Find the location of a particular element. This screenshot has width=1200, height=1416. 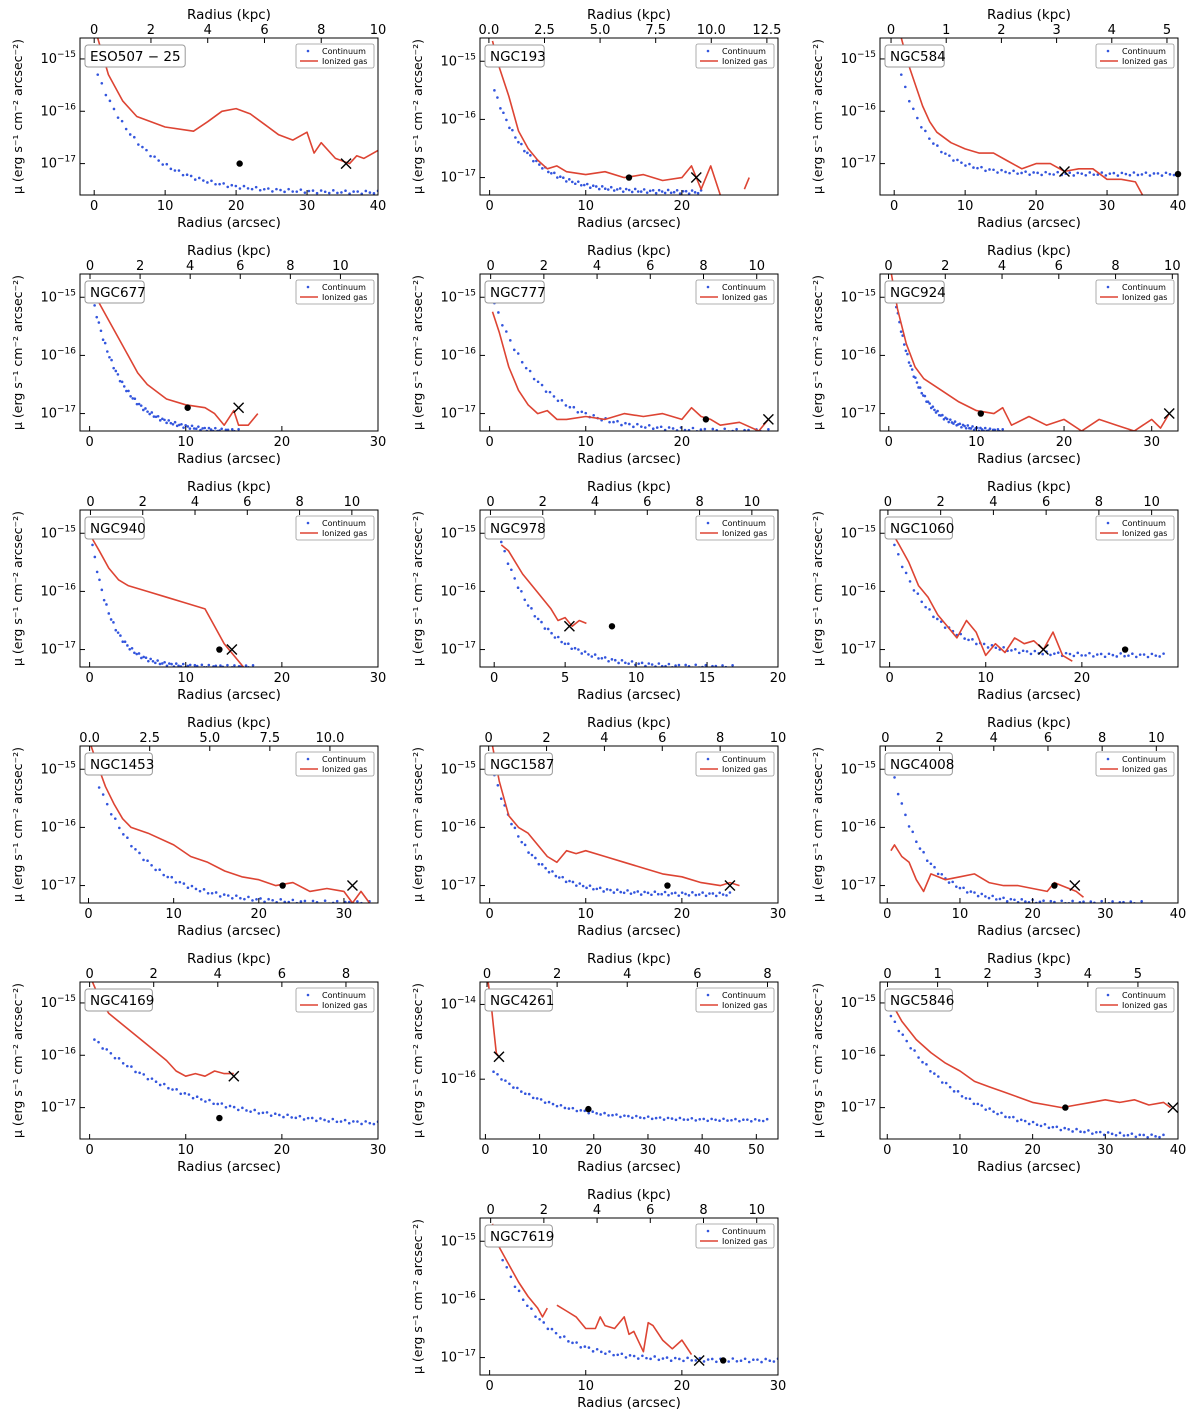

gas-line-segment is located at coordinates (624, 1330).